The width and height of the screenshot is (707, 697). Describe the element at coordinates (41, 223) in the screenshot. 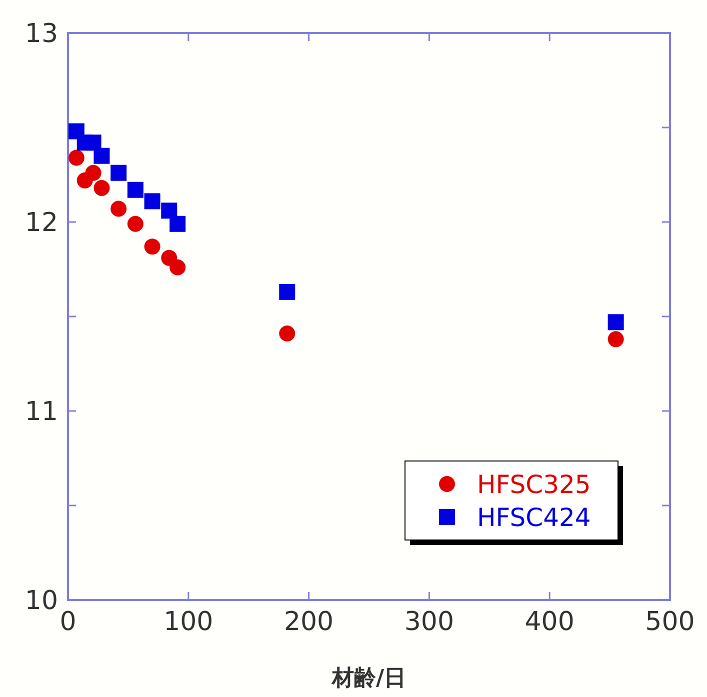

I see `y-tick-label: 12` at that location.